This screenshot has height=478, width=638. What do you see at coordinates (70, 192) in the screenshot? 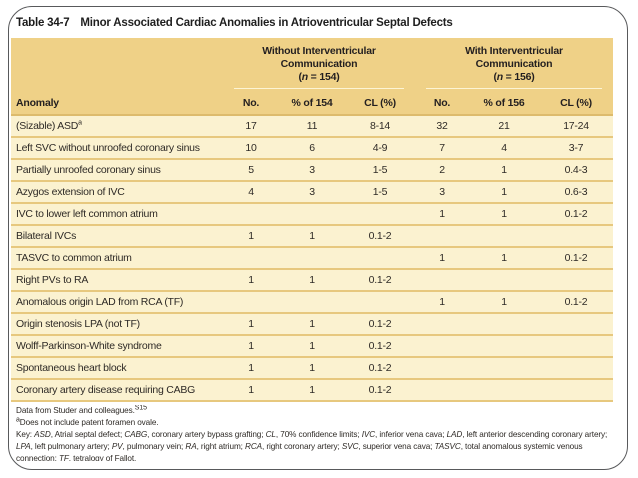
I see `anomaly-label: Azygos extension of IVC` at bounding box center [70, 192].